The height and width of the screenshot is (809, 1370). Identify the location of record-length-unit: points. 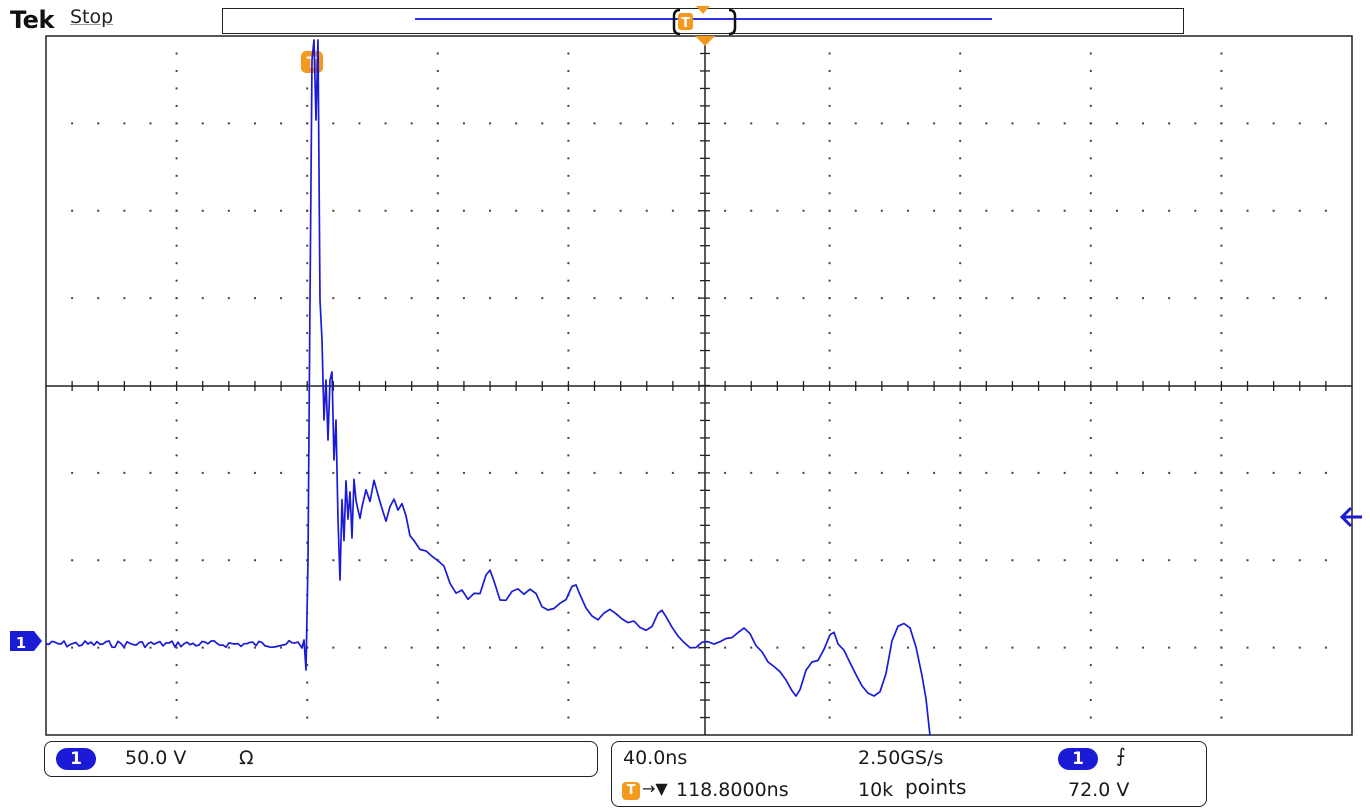
(936, 787).